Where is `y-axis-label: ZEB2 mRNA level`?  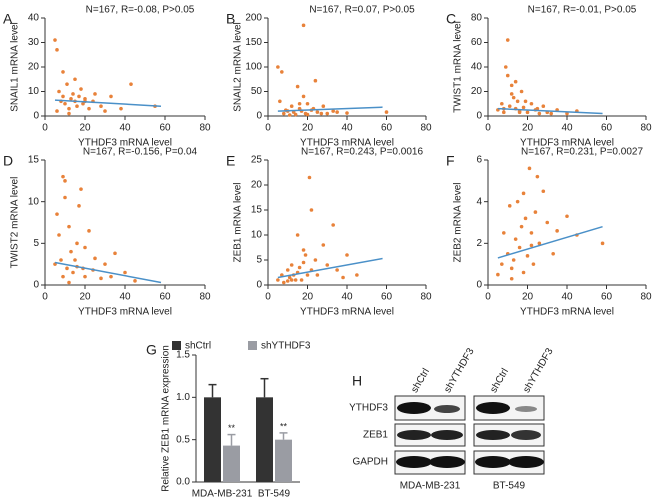 y-axis-label: ZEB2 mRNA level is located at coordinates (458, 222).